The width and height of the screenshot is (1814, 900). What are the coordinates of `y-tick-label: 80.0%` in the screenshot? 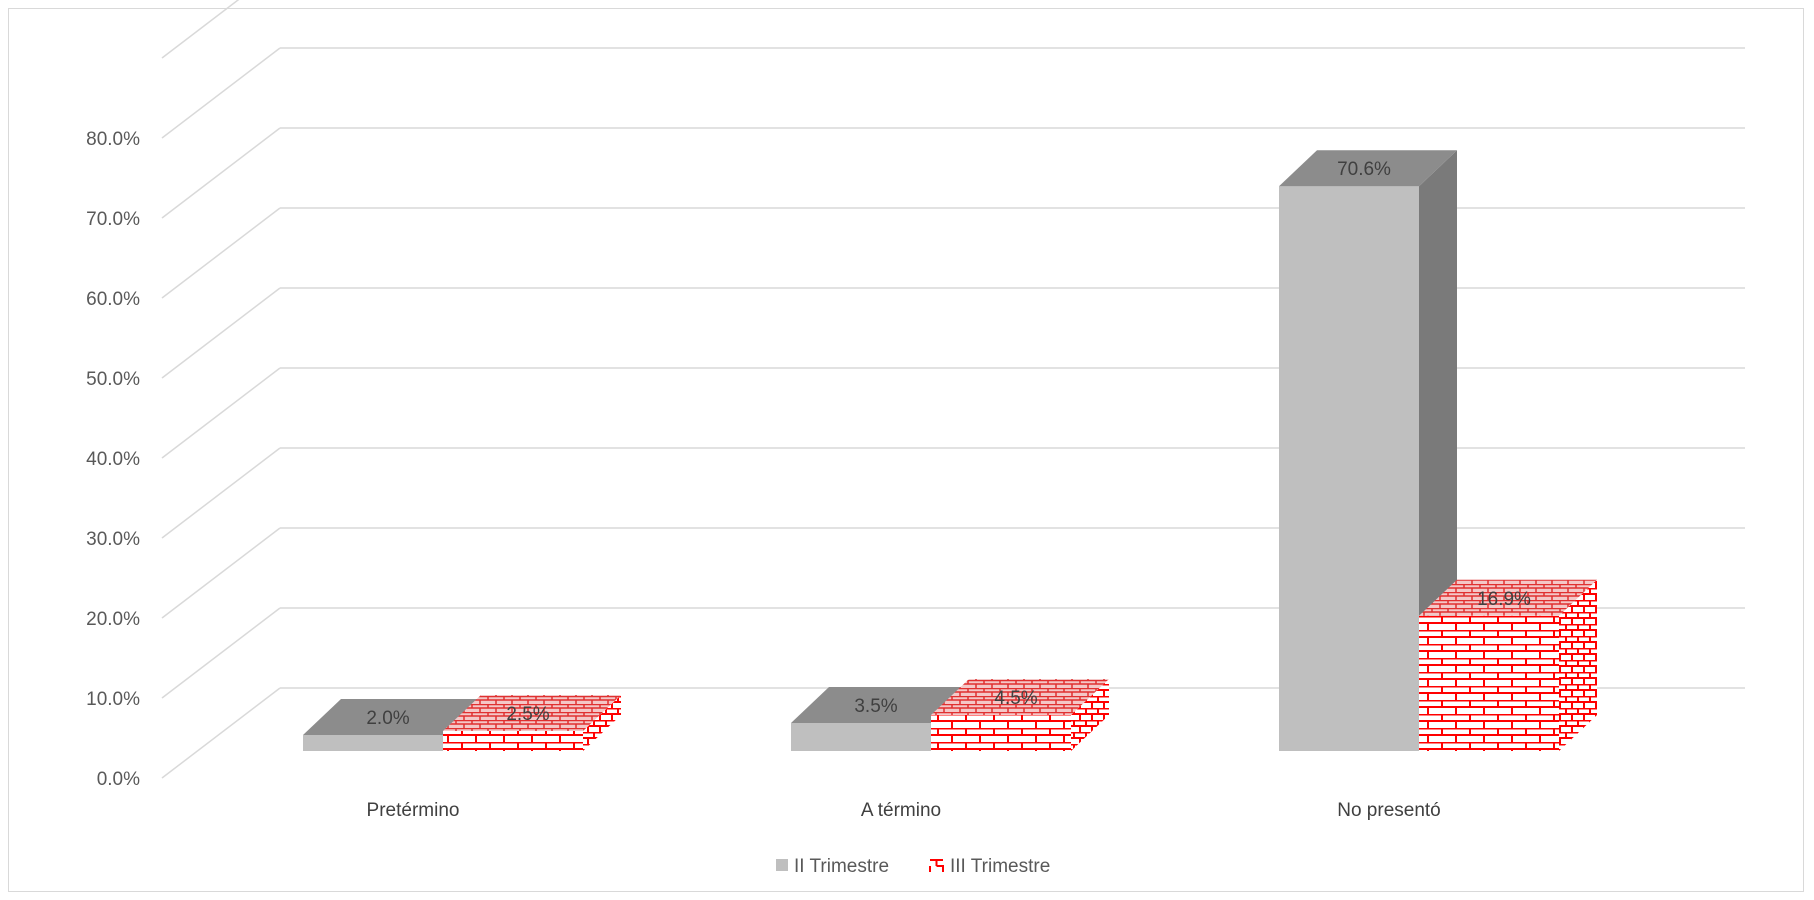 It's located at (113, 139).